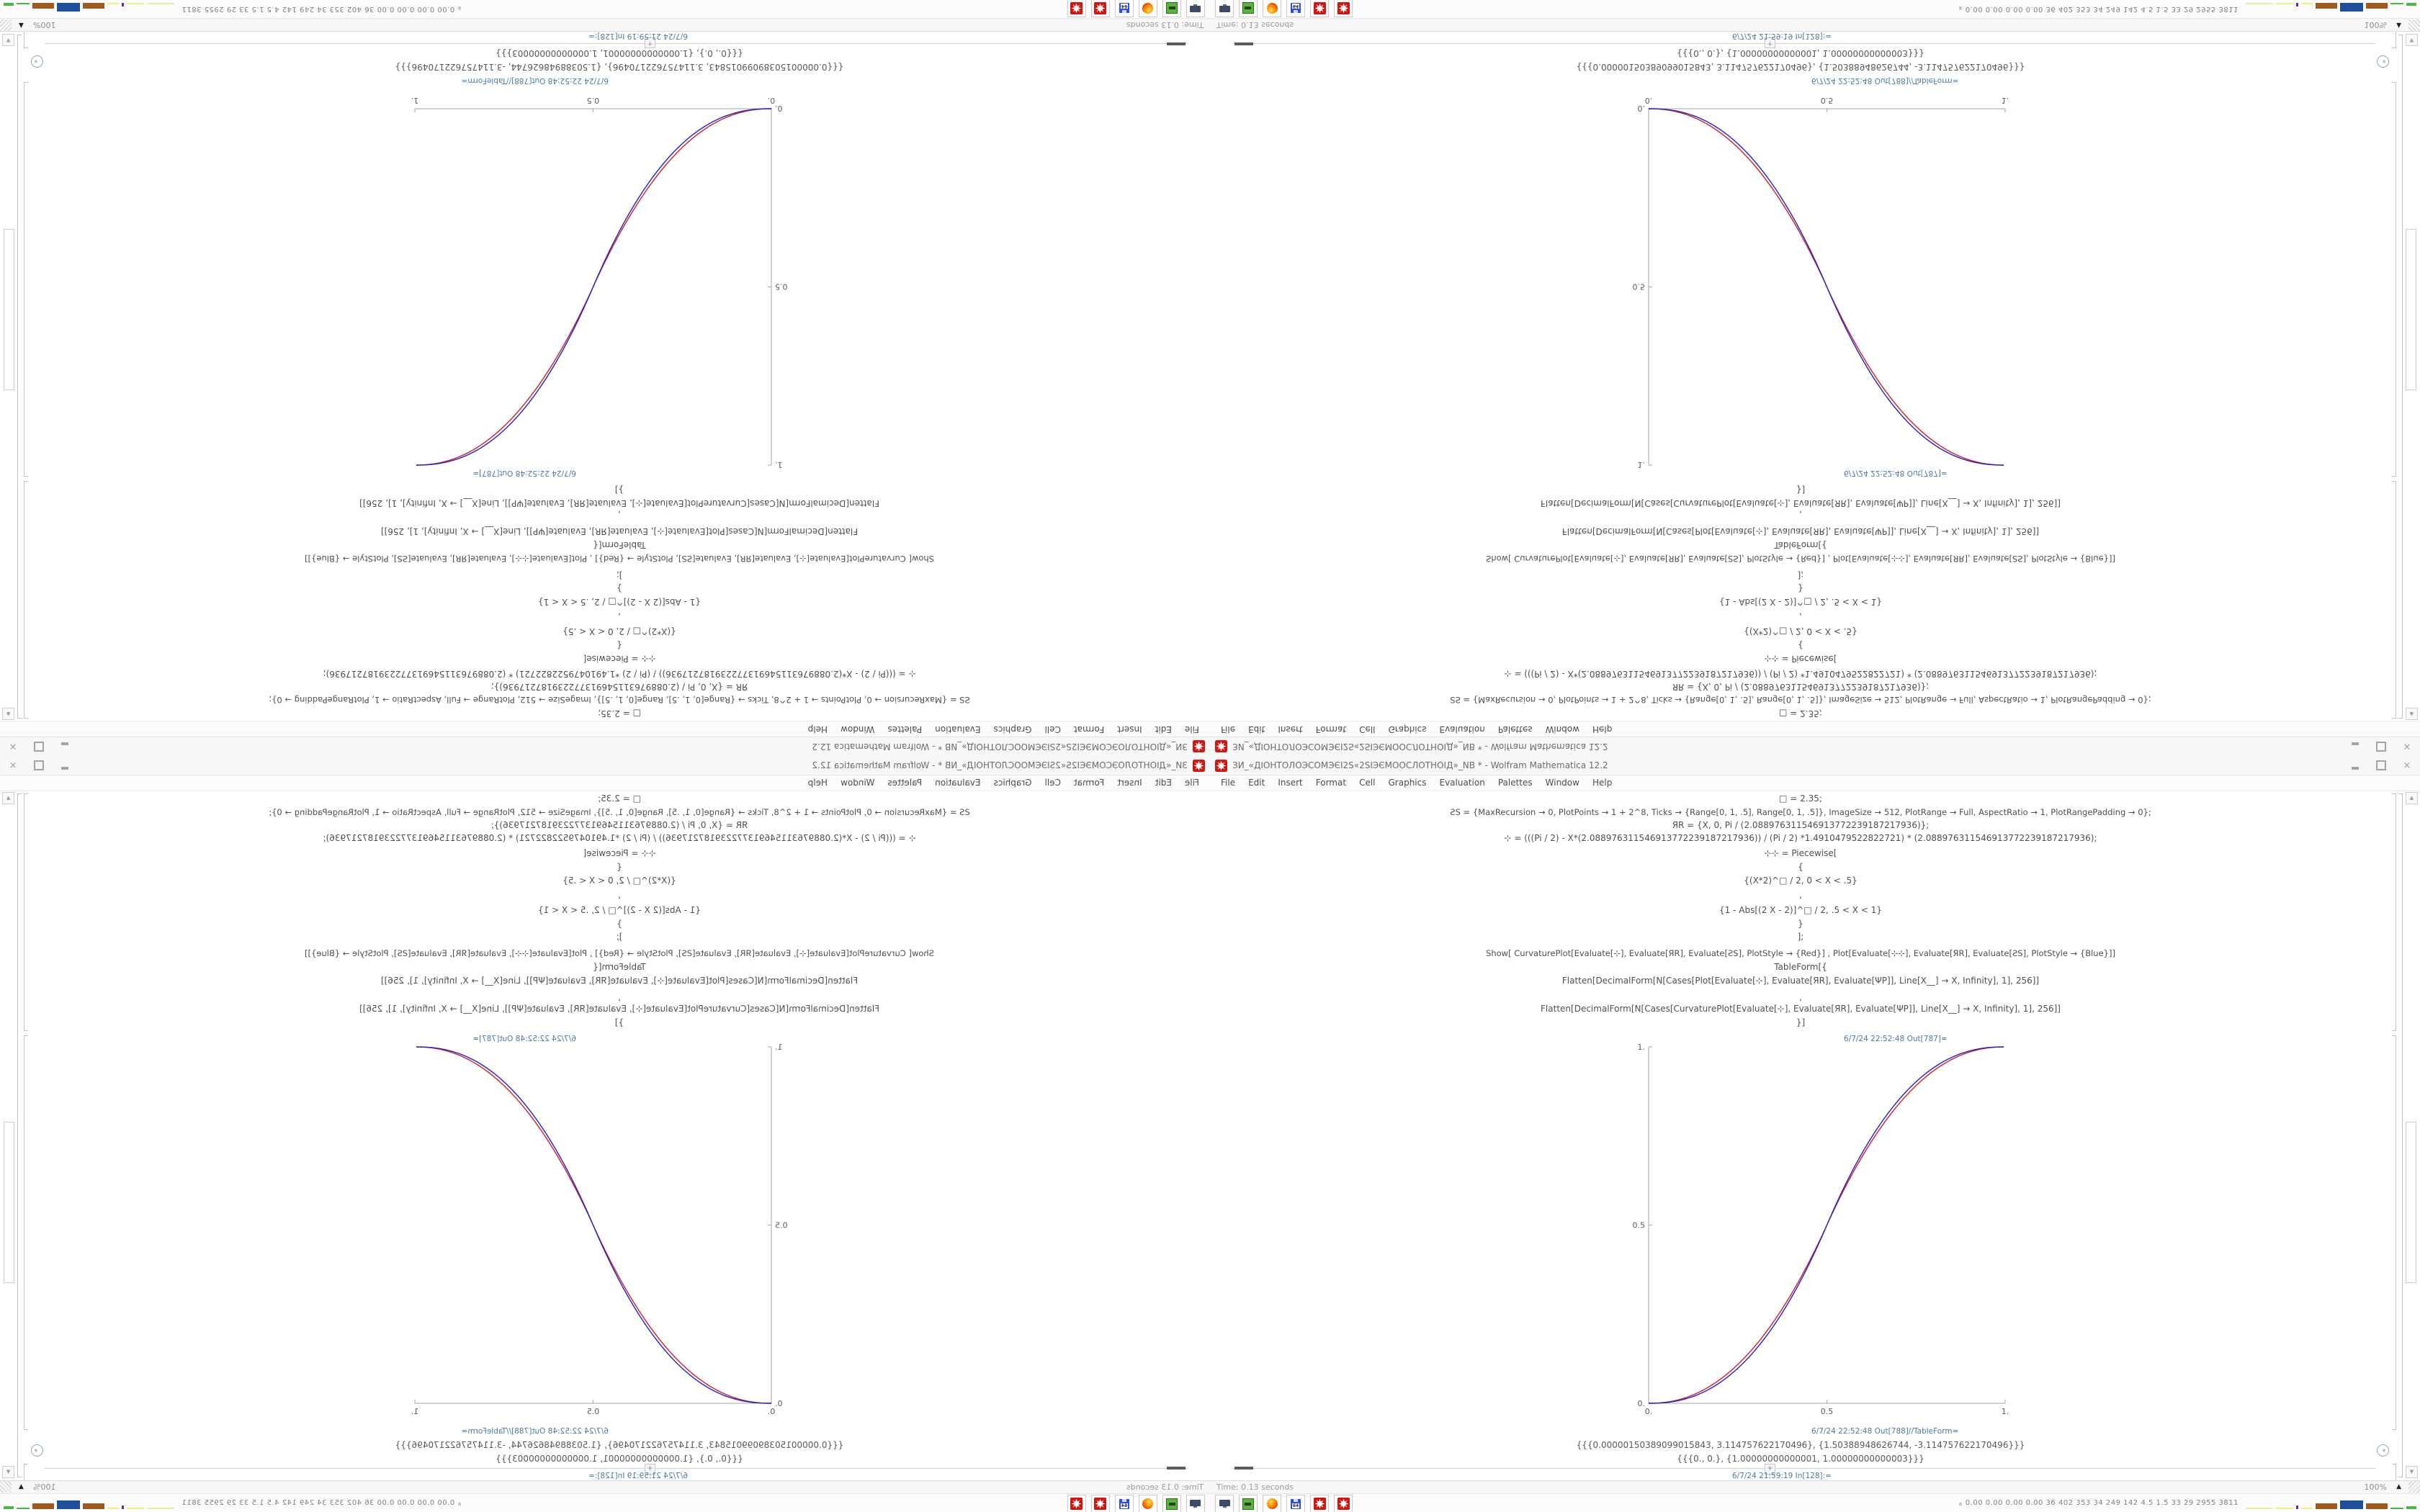  I want to click on menu-file: File, so click(1191, 783).